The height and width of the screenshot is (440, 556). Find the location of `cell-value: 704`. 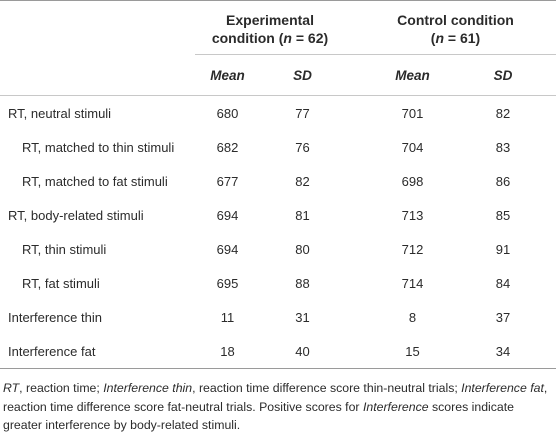

cell-value: 704 is located at coordinates (412, 147).